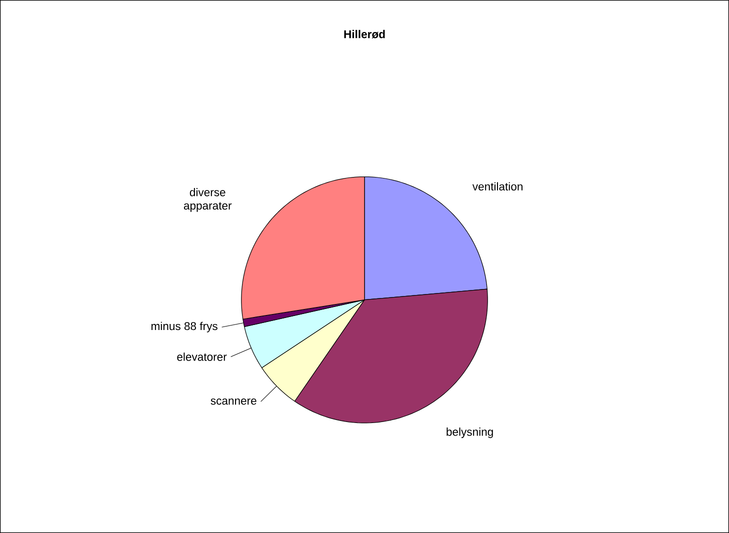  What do you see at coordinates (233, 401) in the screenshot?
I see `slice-label: scannere` at bounding box center [233, 401].